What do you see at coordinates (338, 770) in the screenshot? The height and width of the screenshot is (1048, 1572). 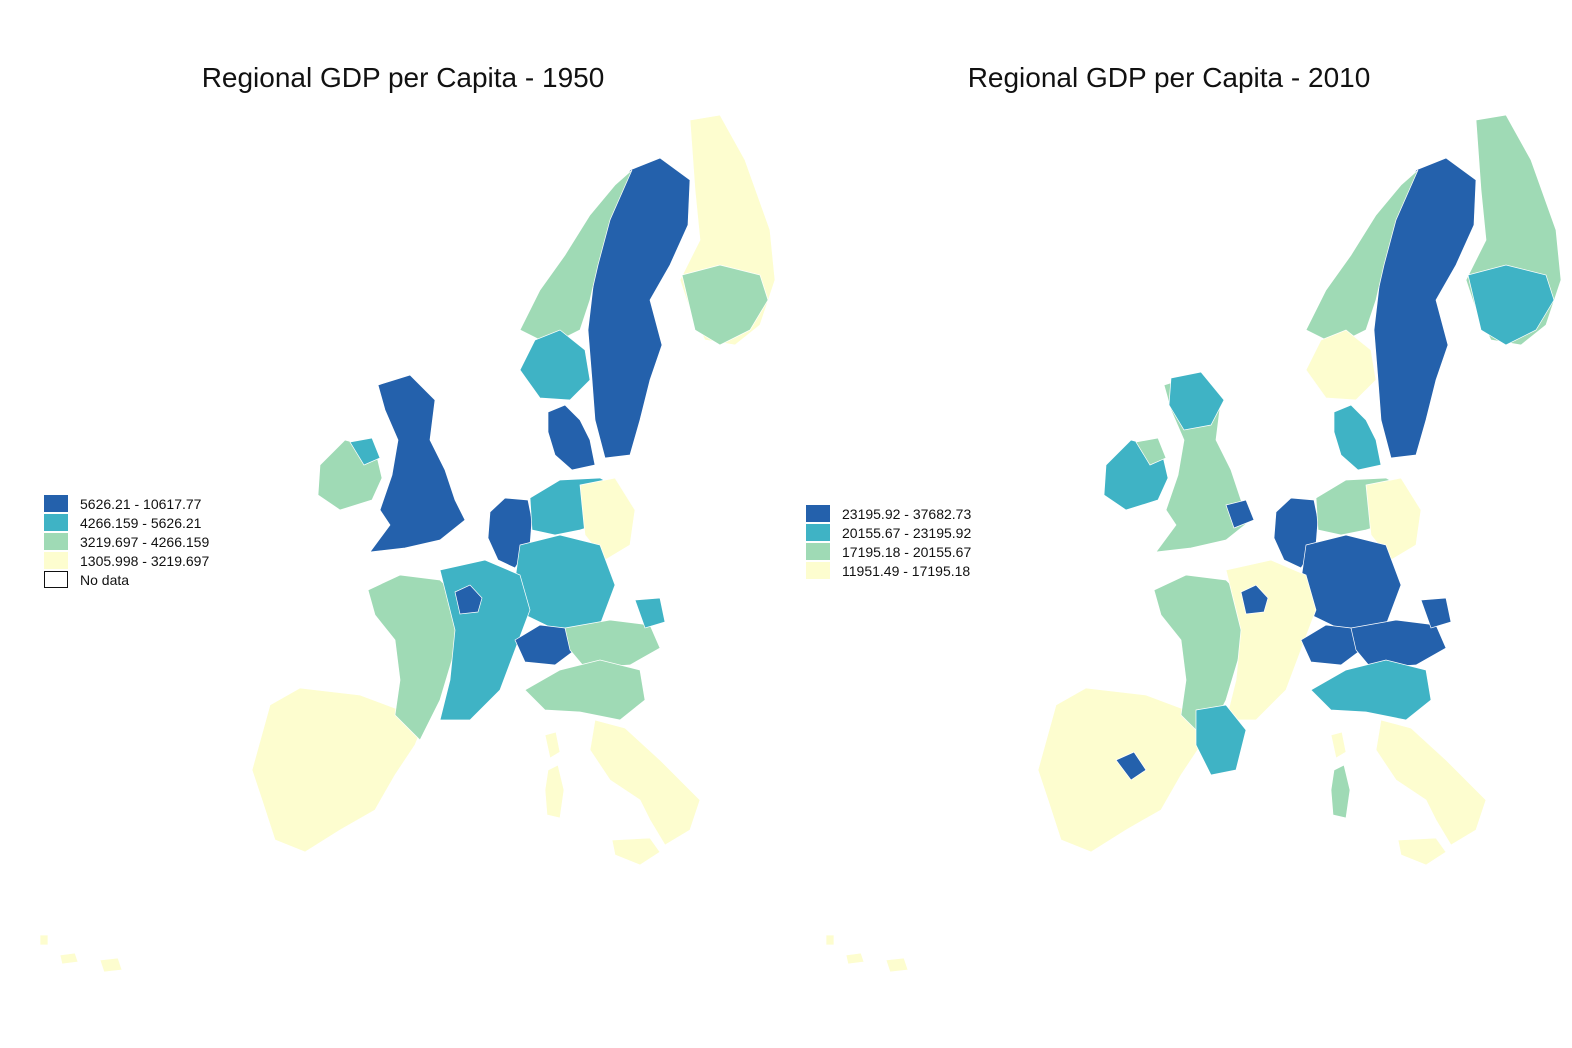 I see `region-iberia` at bounding box center [338, 770].